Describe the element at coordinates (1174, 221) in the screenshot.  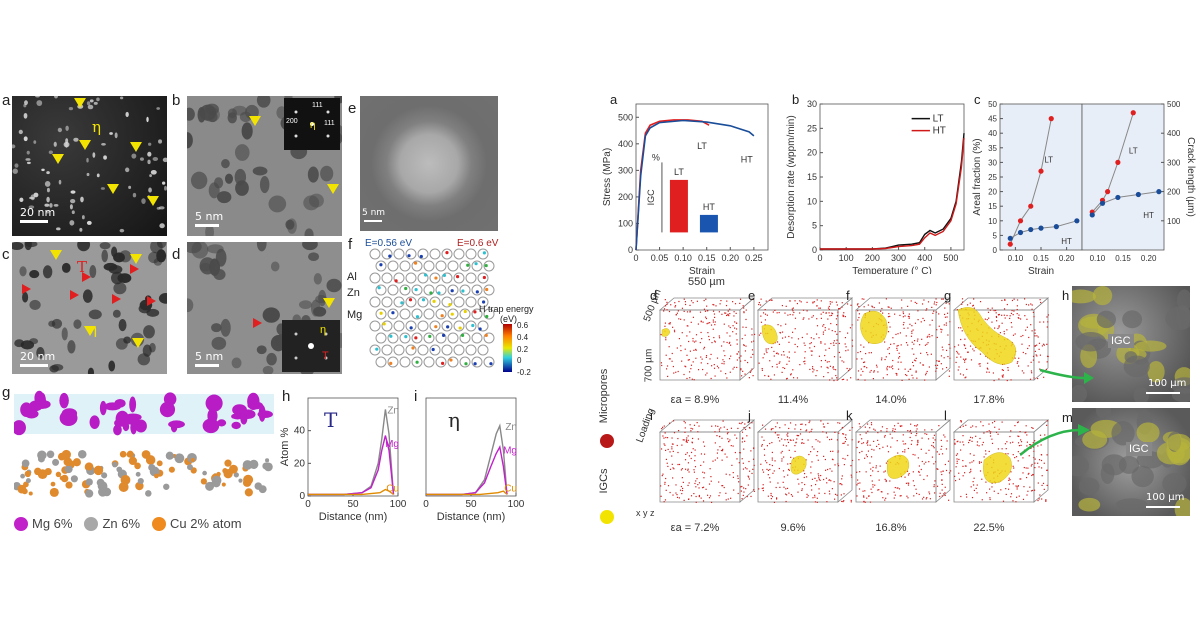
I see `y-tick-label: 100` at that location.